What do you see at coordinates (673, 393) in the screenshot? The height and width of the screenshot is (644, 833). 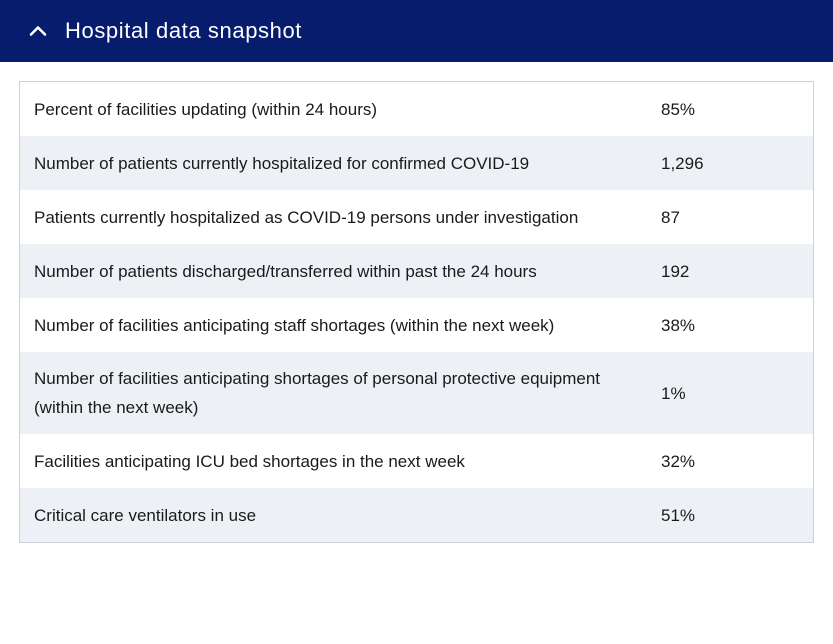 I see `row-value: 1%` at bounding box center [673, 393].